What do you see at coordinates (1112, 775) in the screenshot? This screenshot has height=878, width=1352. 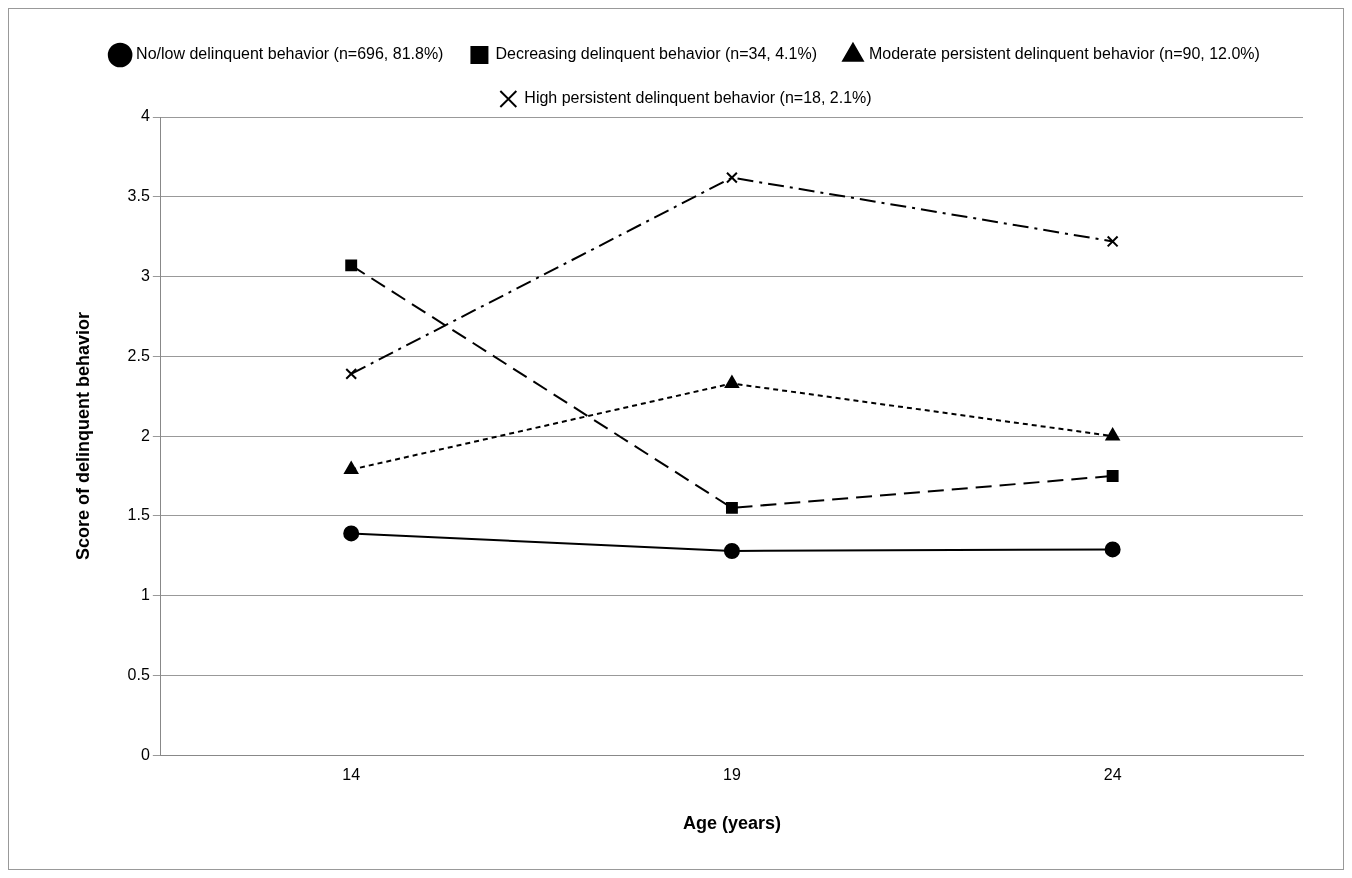 I see `x-tick-label: 24` at bounding box center [1112, 775].